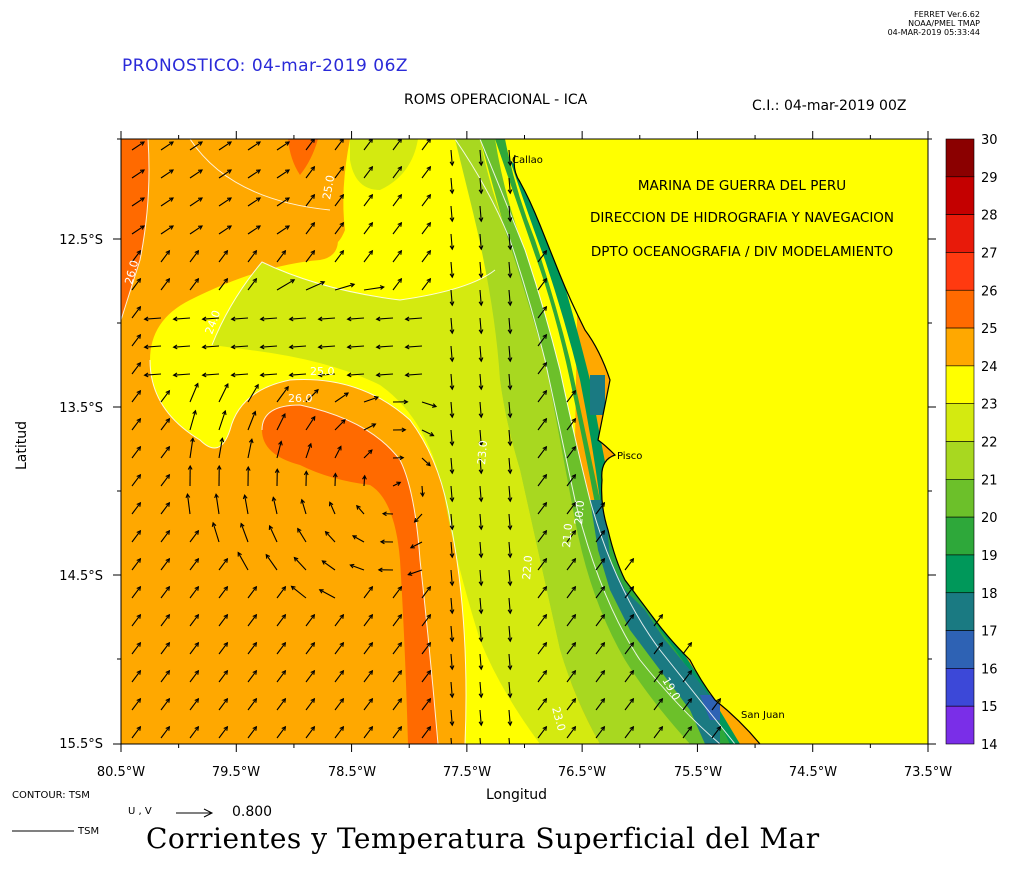 The image size is (1027, 885). I want to click on colorbar-label: 30, so click(989, 140).